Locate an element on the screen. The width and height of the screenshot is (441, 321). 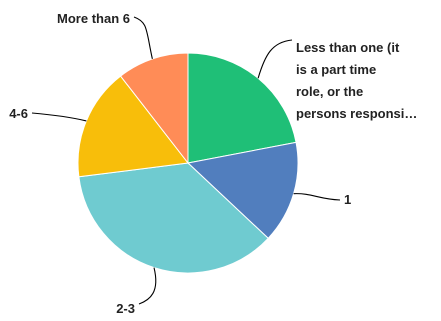
slice-label-line: role, or the is located at coordinates (329, 91).